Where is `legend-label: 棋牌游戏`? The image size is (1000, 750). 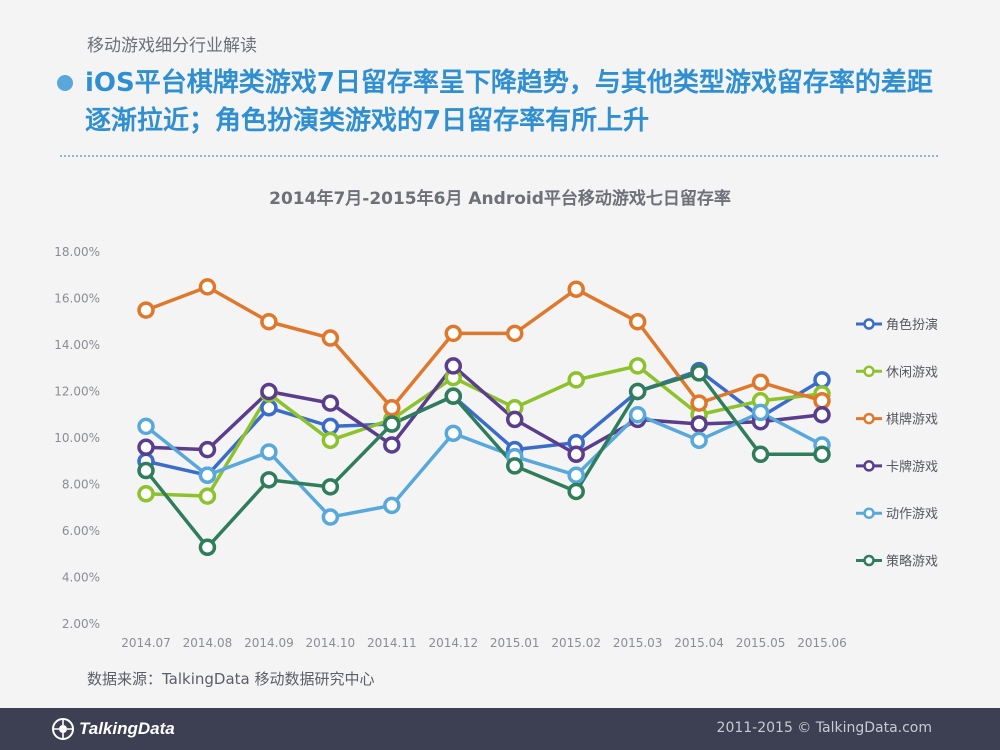 legend-label: 棋牌游戏 is located at coordinates (912, 420).